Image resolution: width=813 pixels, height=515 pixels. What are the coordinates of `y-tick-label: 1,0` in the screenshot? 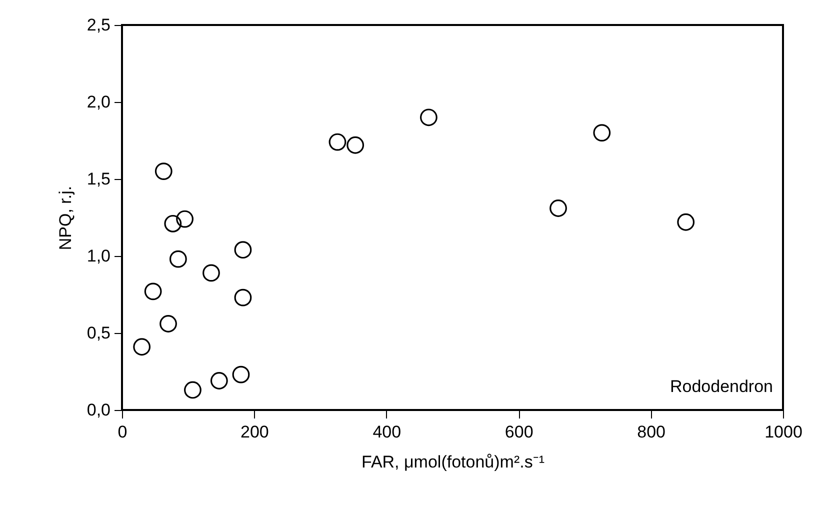 It's located at (98, 256).